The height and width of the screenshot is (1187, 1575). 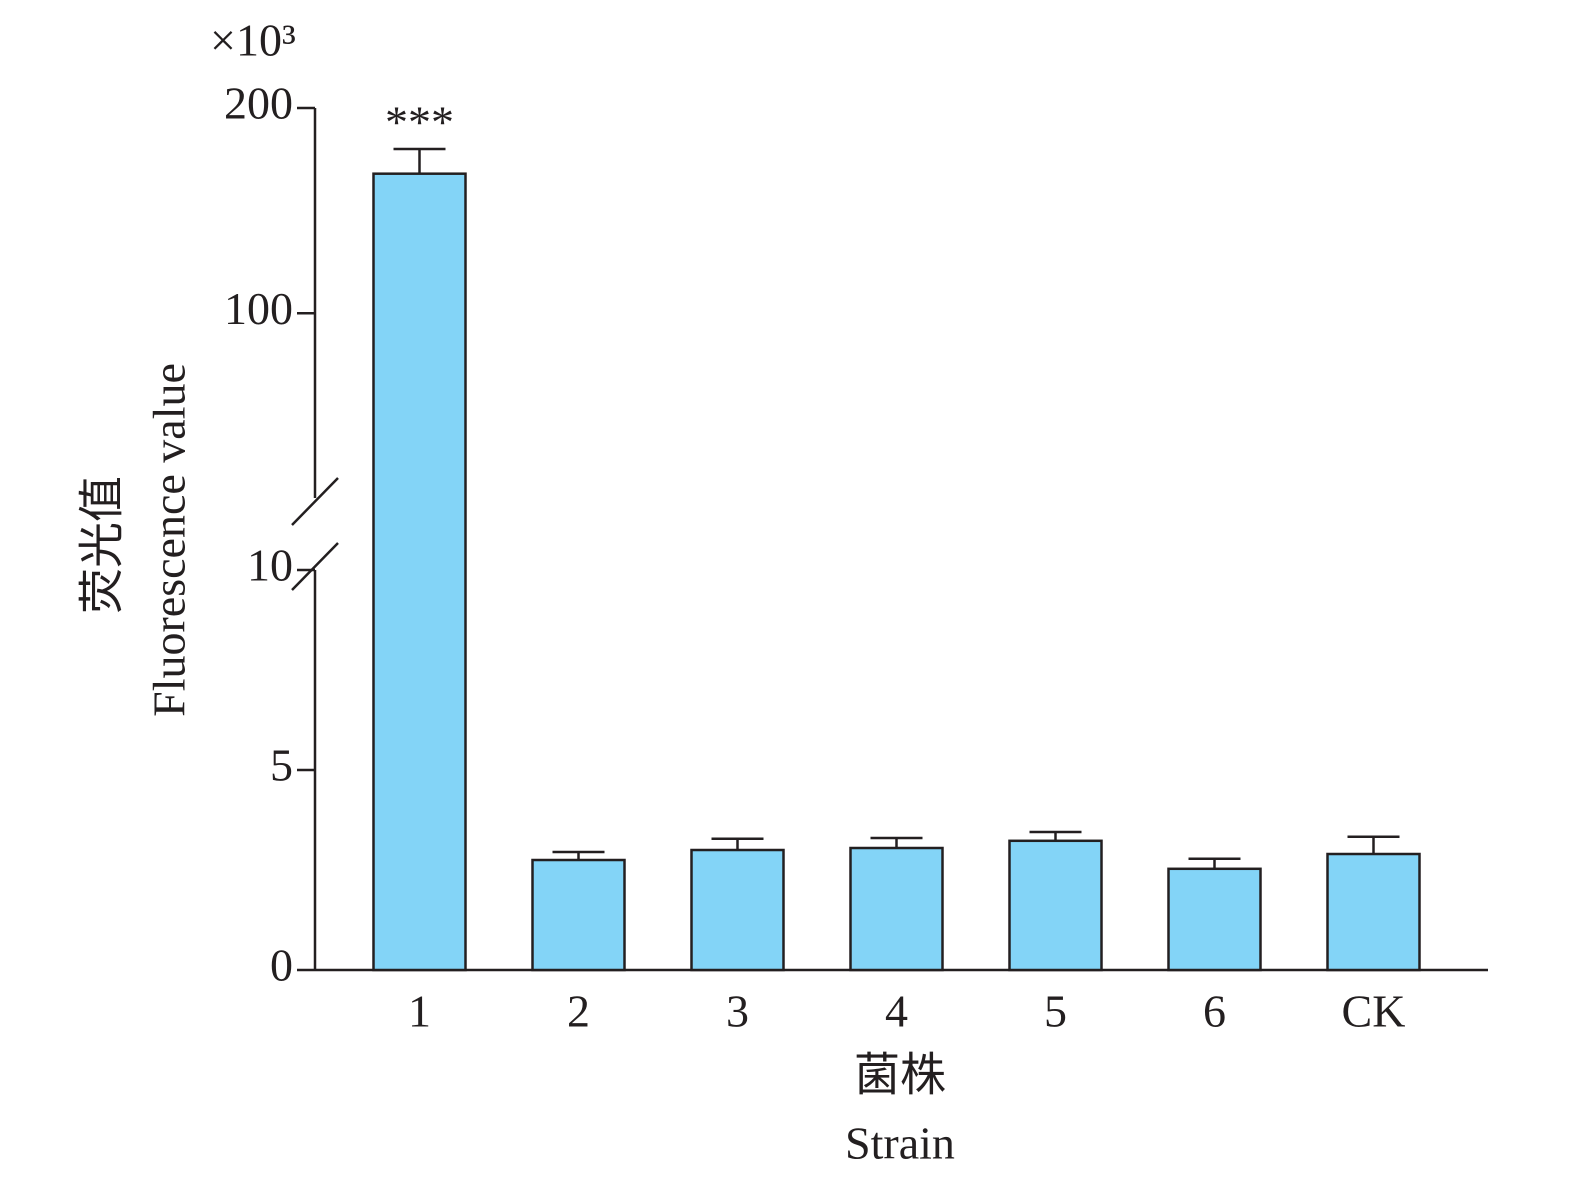 I want to click on x-tick-label: 5, so click(x=1055, y=1011).